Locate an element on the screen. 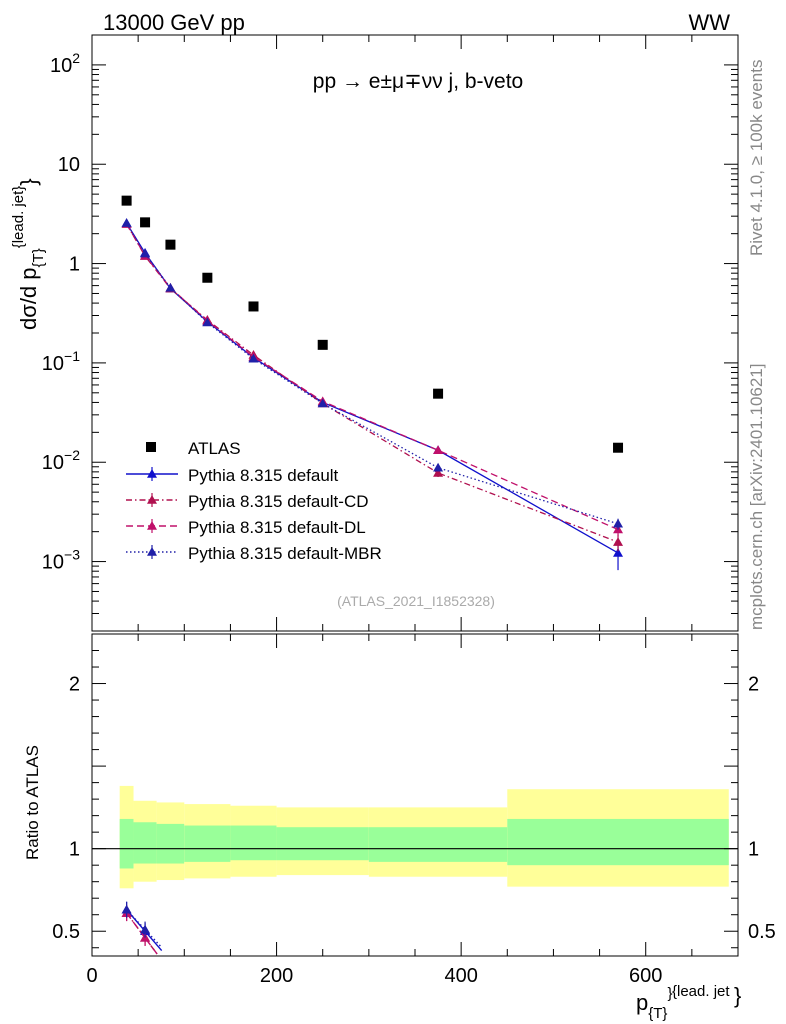  x-tick-label: 200 is located at coordinates (276, 976).